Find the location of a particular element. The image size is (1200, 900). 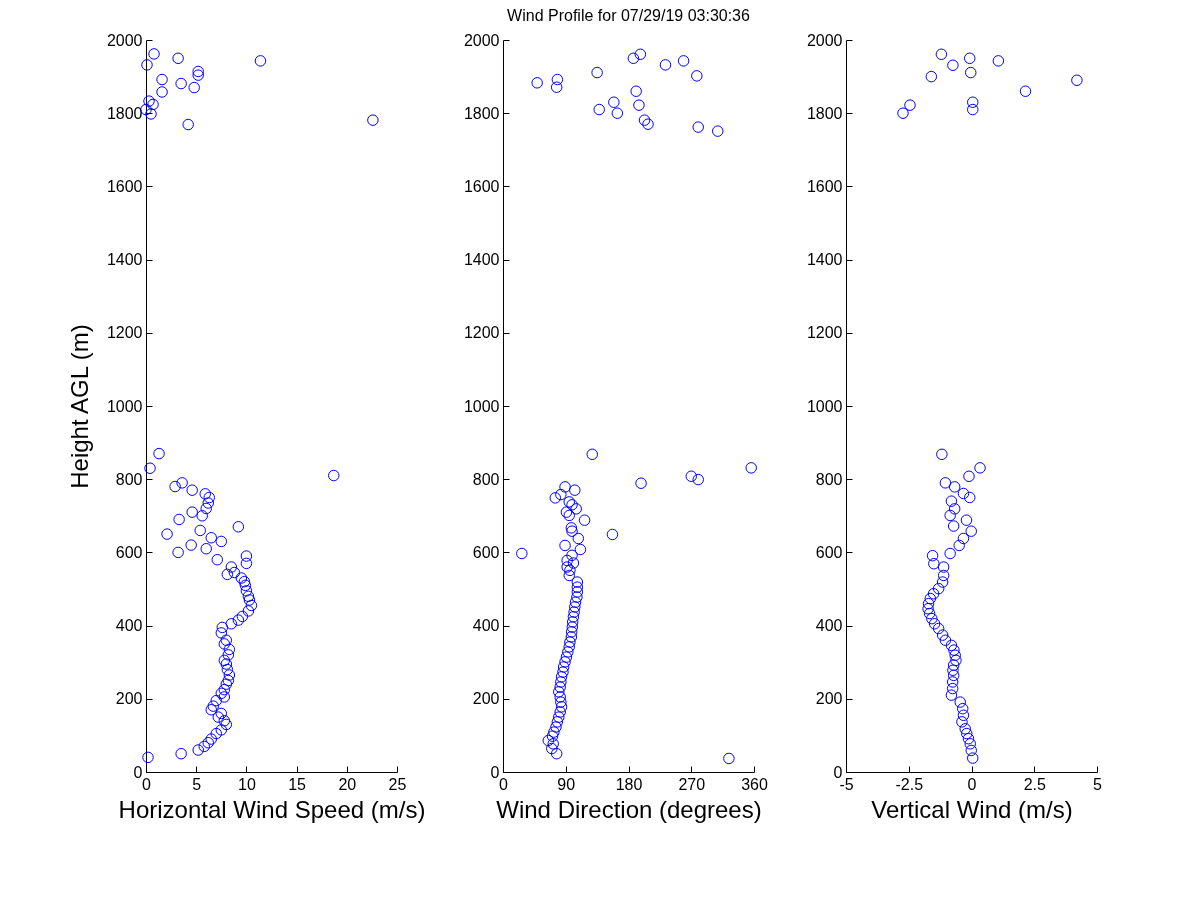

x-tick-label: 20 is located at coordinates (347, 784).